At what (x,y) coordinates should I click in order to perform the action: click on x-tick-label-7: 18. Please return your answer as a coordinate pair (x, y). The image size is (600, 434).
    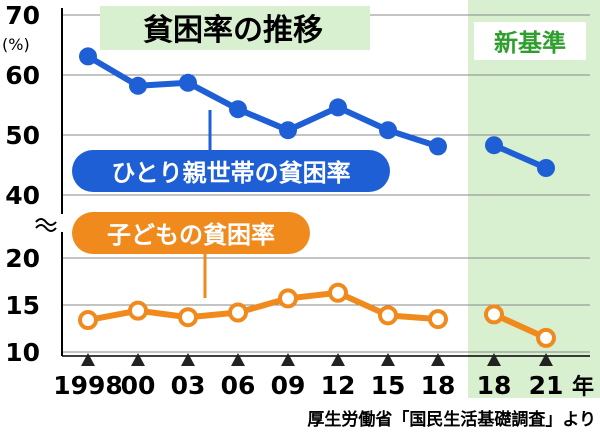
    Looking at the image, I should click on (438, 385).